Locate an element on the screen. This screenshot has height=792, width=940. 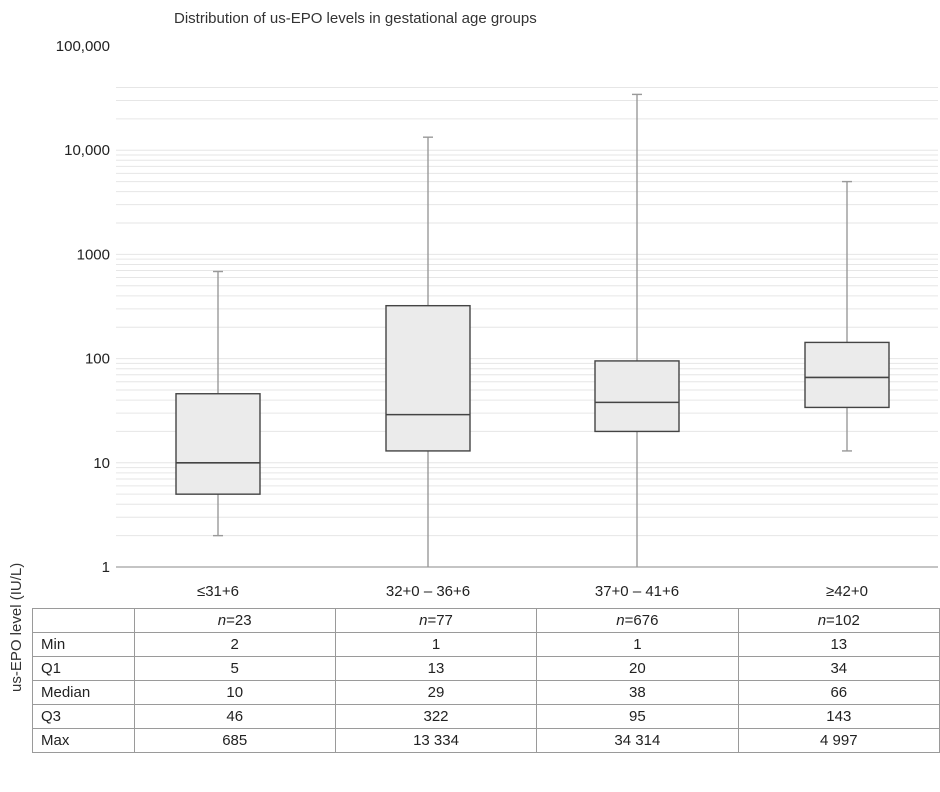
y-axis-label: us-EPO level (IU/L) is located at coordinates (16, 627).